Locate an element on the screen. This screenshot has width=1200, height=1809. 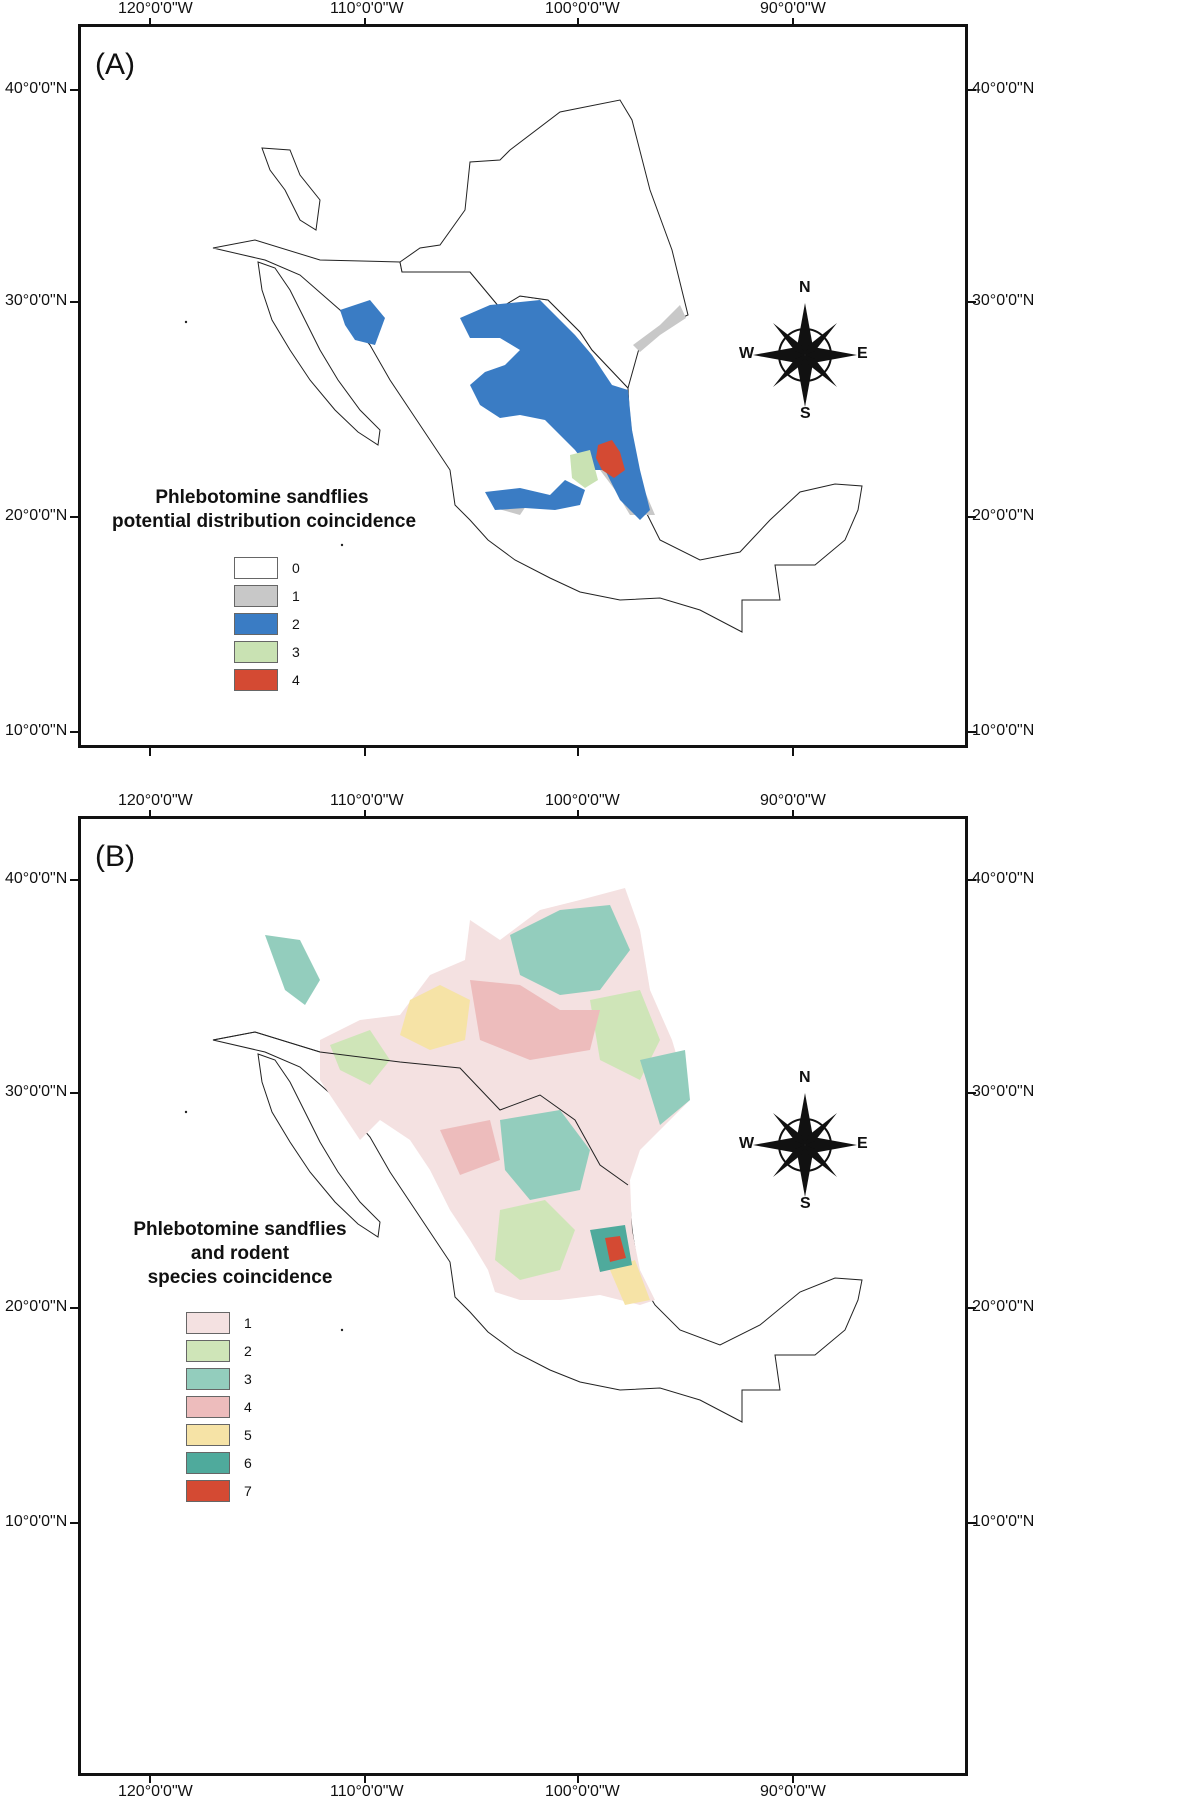
compass-w: W is located at coordinates (747, 353).